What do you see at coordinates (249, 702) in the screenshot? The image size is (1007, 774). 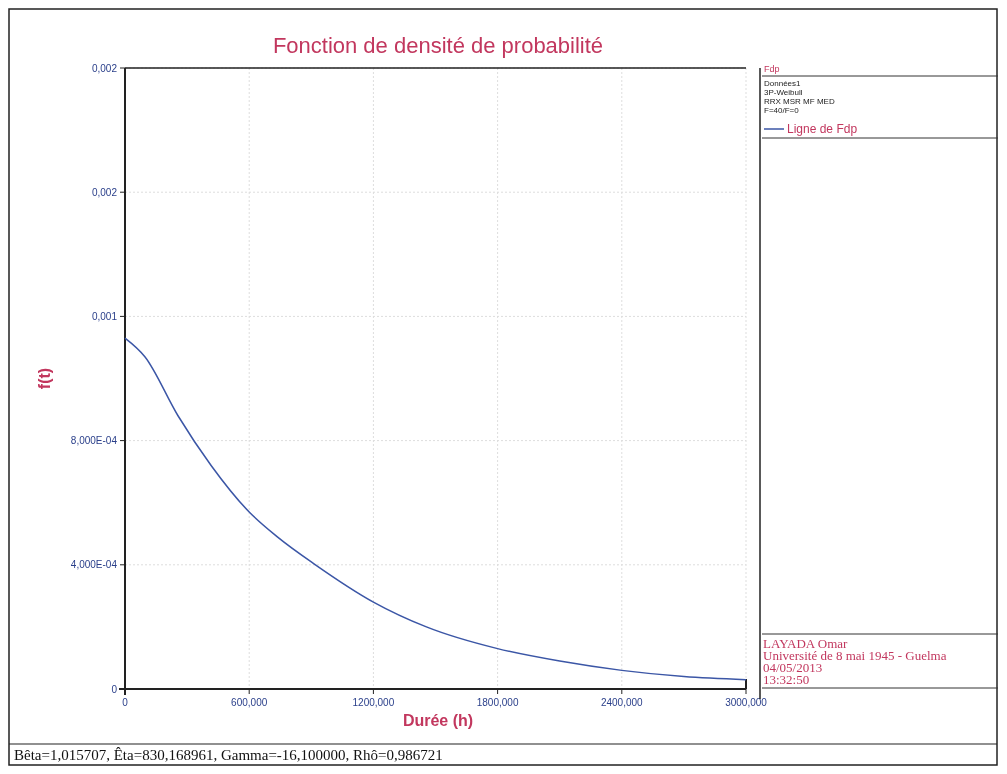 I see `x-tick-label: 600,000` at bounding box center [249, 702].